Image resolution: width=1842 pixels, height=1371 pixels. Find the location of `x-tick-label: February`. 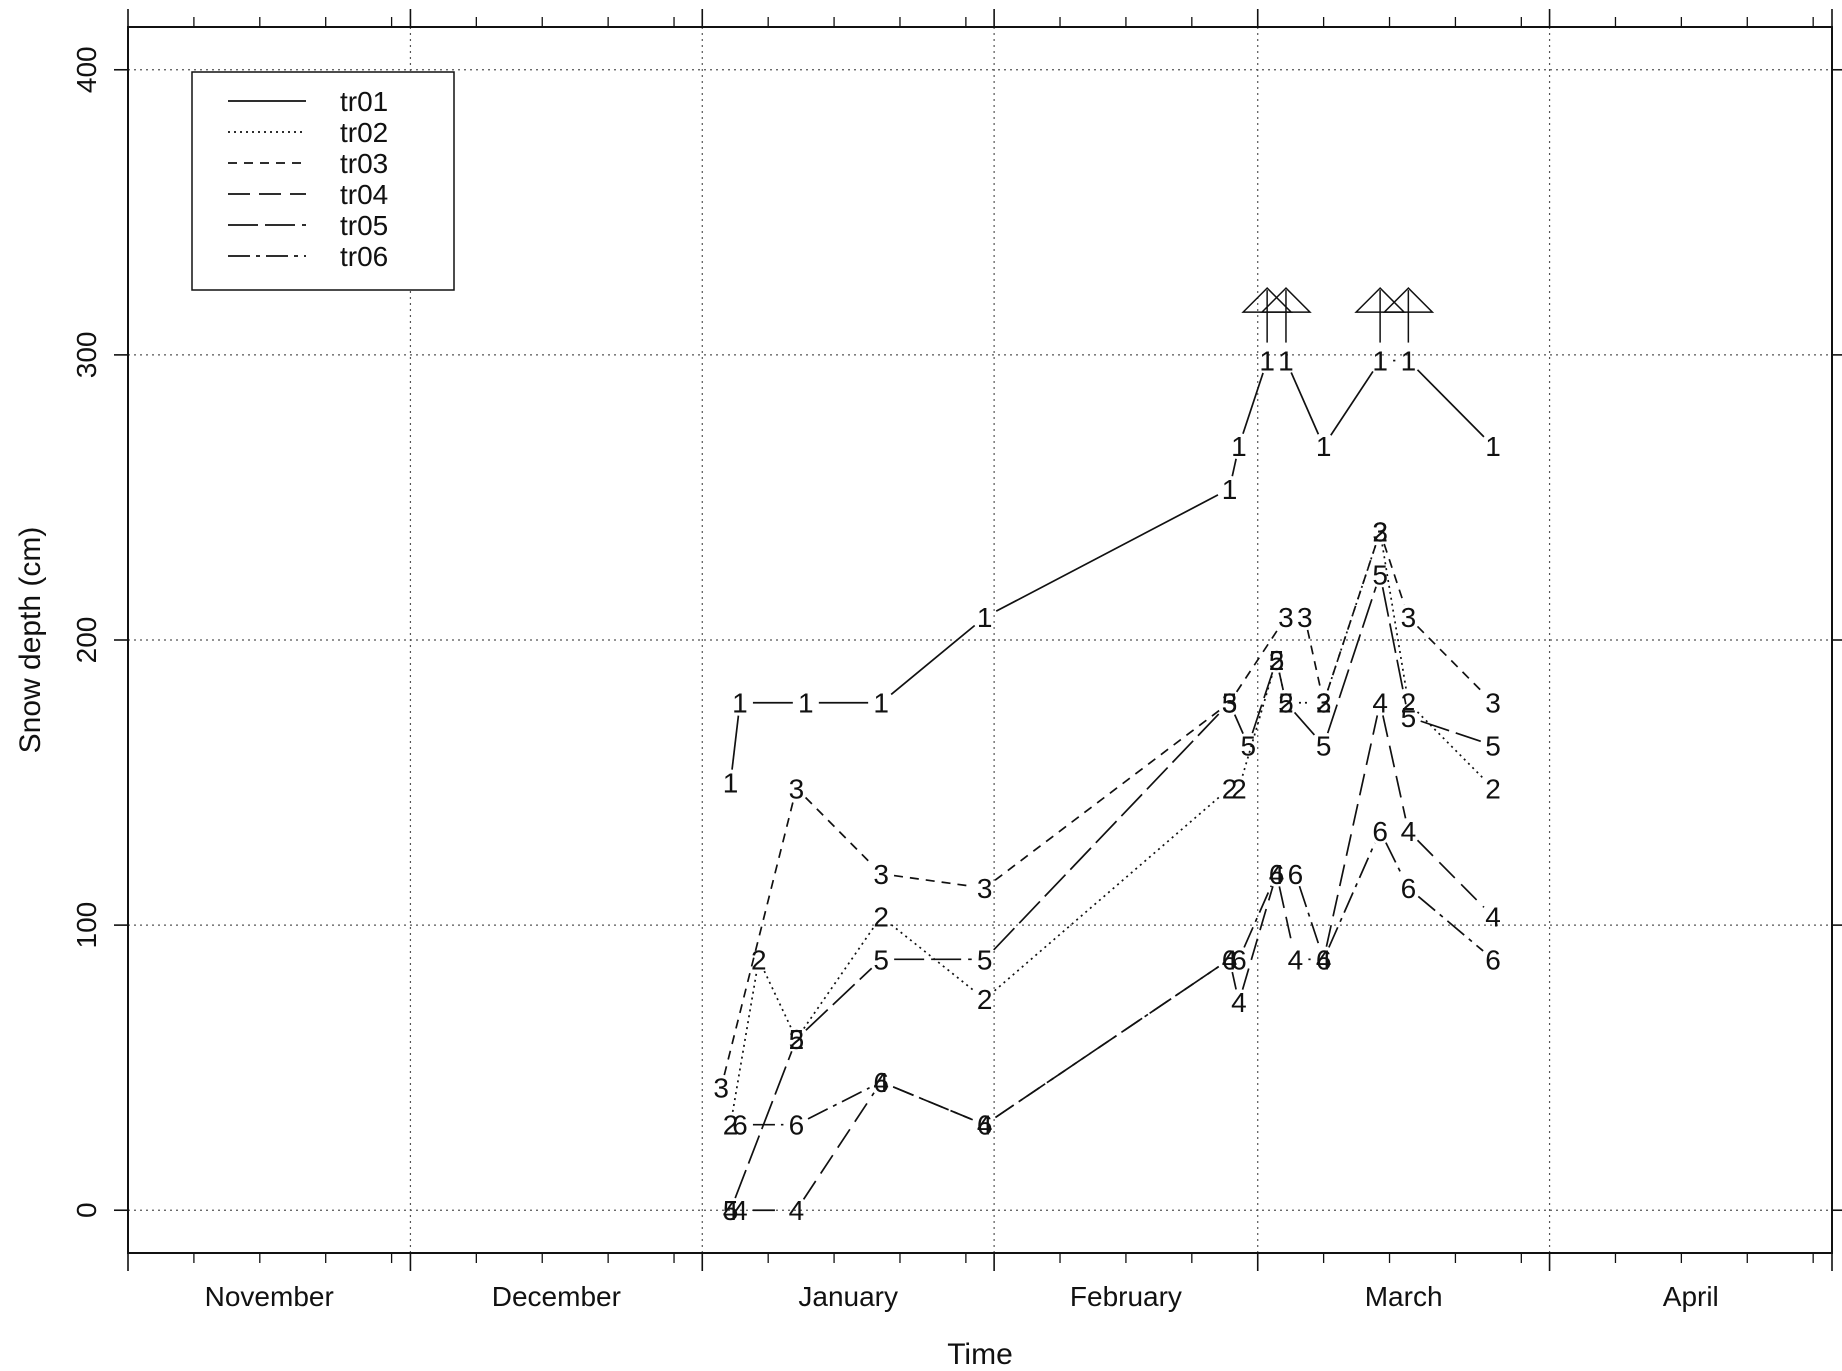

x-tick-label: February is located at coordinates (1126, 1296).